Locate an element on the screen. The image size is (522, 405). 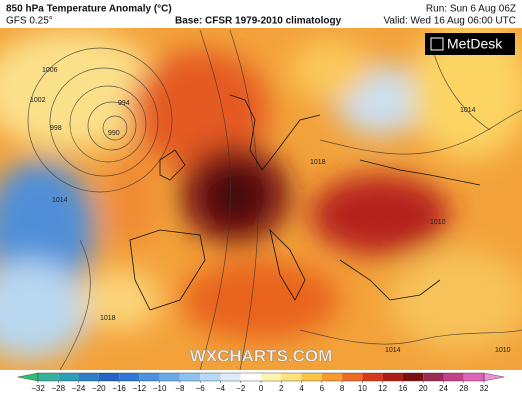
logo-box is located at coordinates (470, 44).